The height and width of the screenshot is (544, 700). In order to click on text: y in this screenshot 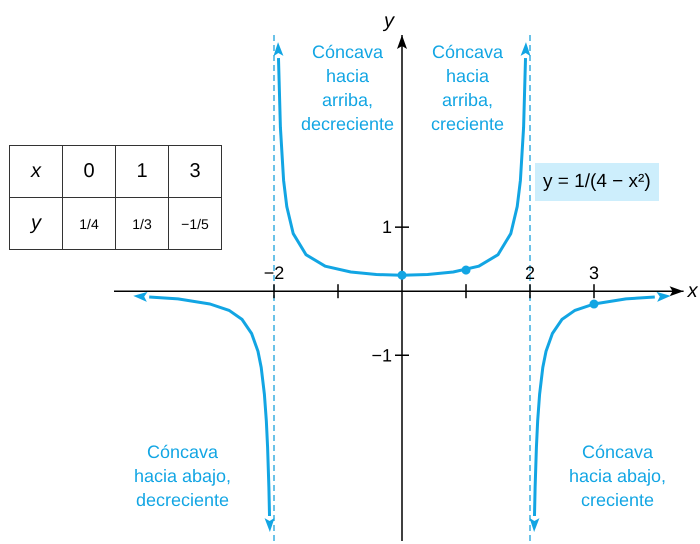, I will do `click(36, 224)`.